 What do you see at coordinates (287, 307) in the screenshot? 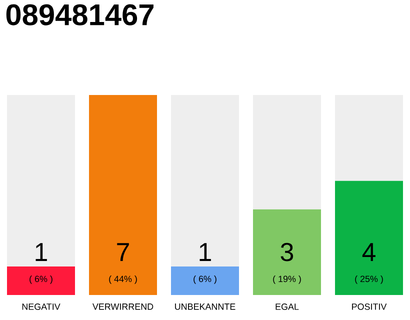
I see `x-tick-label: EGAL` at bounding box center [287, 307].